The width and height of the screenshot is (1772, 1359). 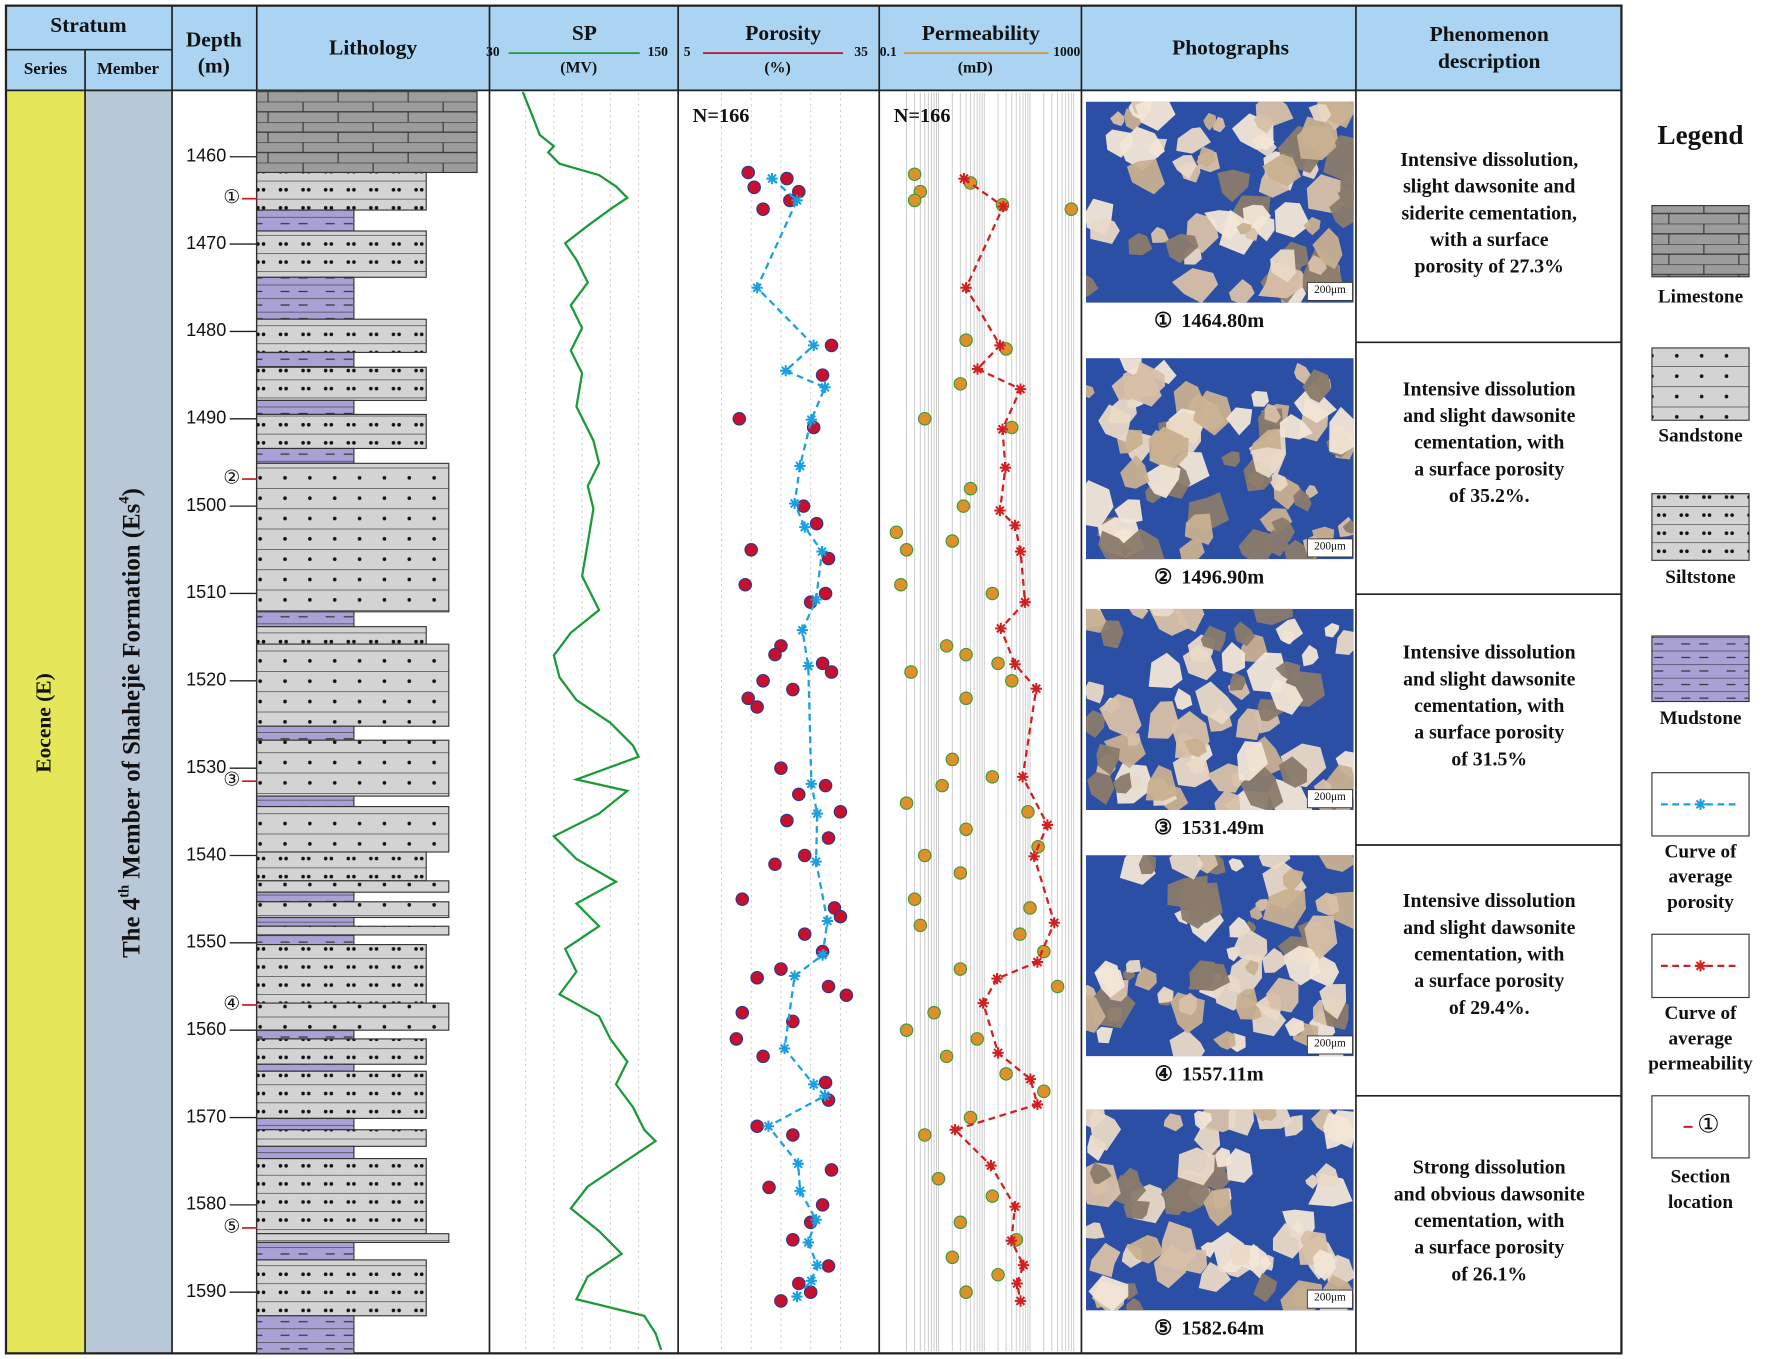 I want to click on depth-tick-label: 1520, so click(x=206, y=680).